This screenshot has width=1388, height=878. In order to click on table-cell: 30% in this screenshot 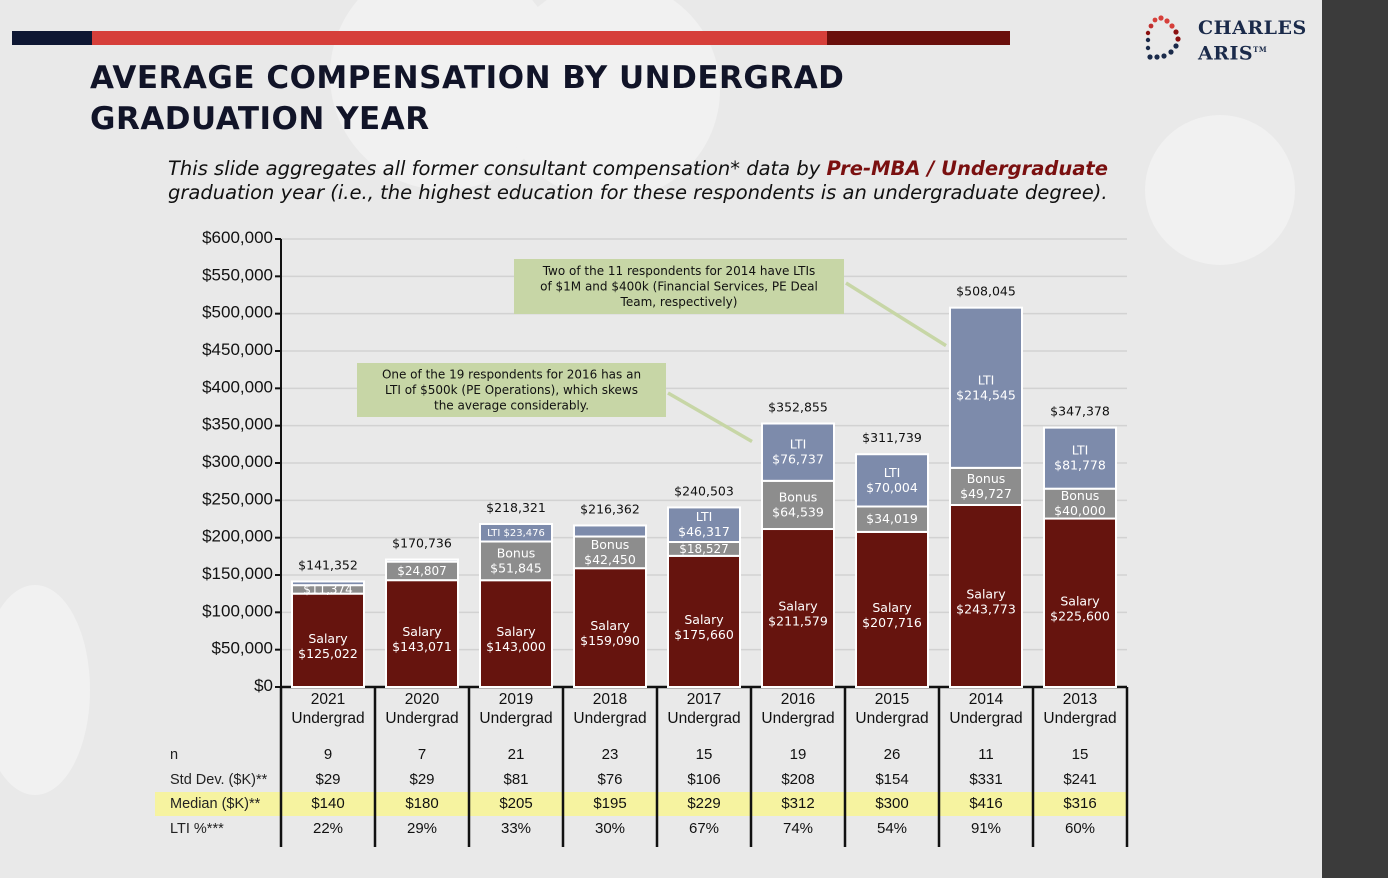, I will do `click(610, 828)`.